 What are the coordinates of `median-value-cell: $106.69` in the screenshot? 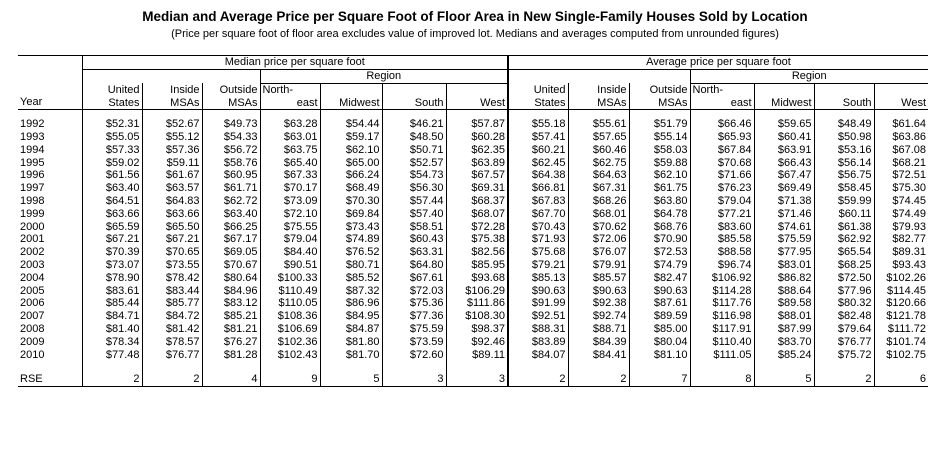 It's located at (289, 329).